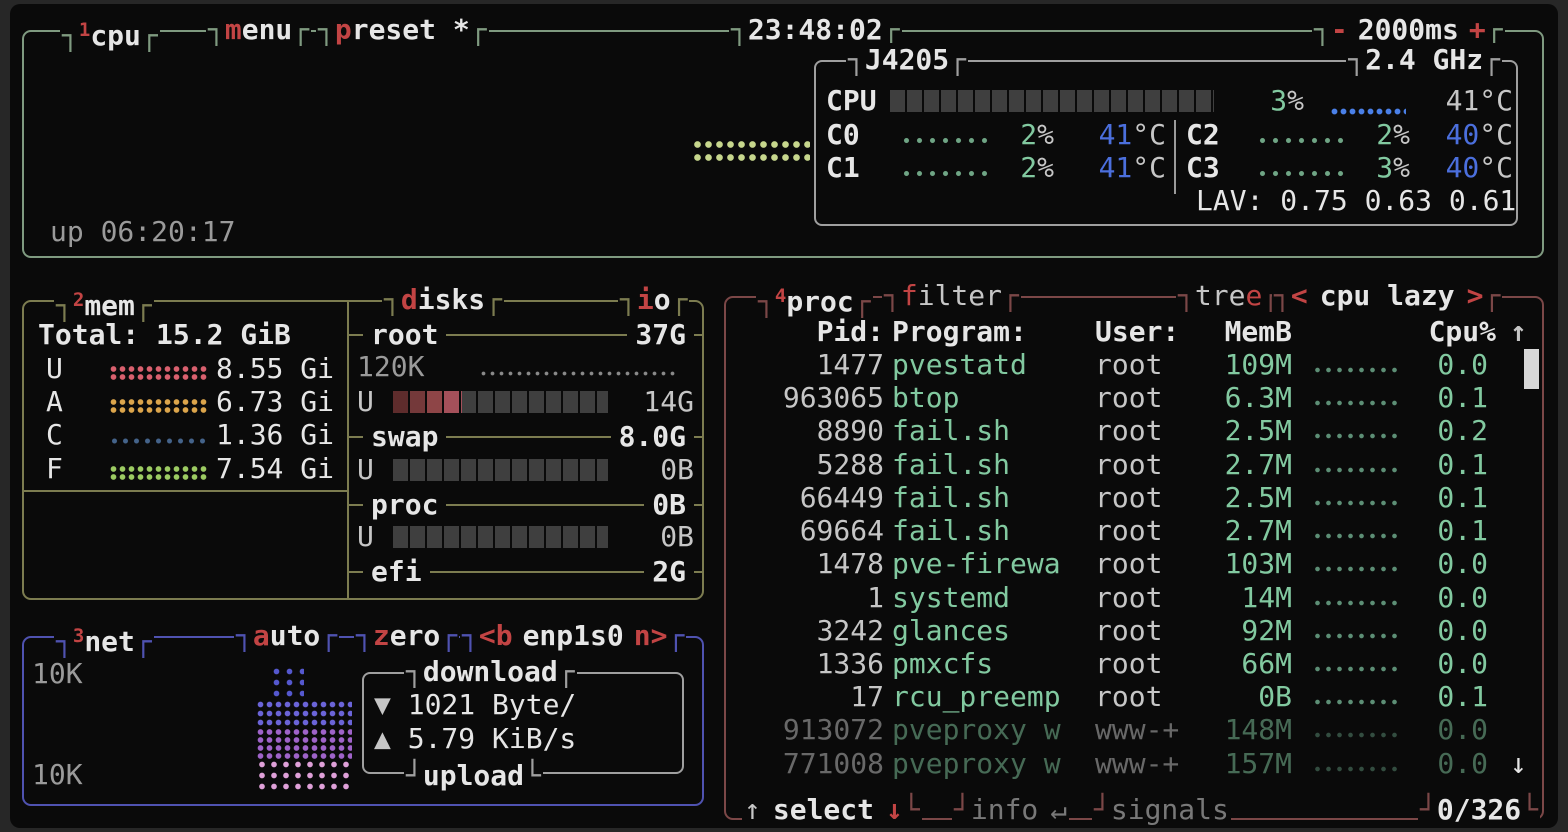  What do you see at coordinates (402, 30) in the screenshot?
I see `preset-button: preset *` at bounding box center [402, 30].